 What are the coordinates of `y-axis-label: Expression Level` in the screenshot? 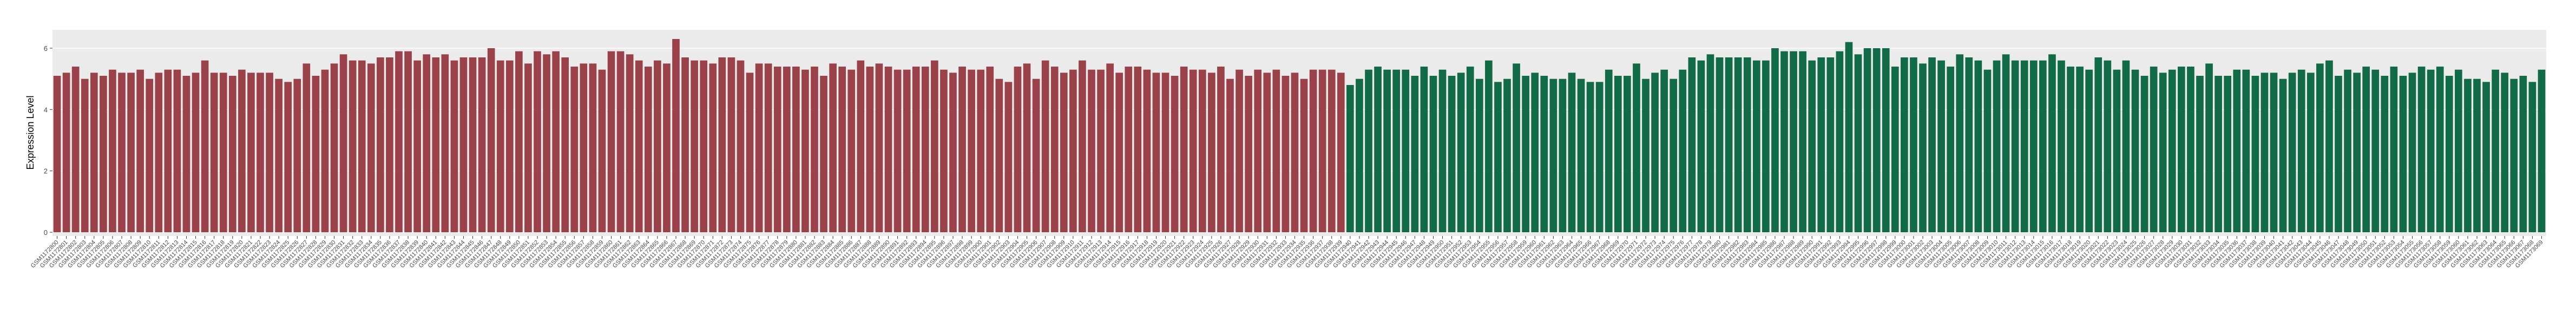 It's located at (30, 132).